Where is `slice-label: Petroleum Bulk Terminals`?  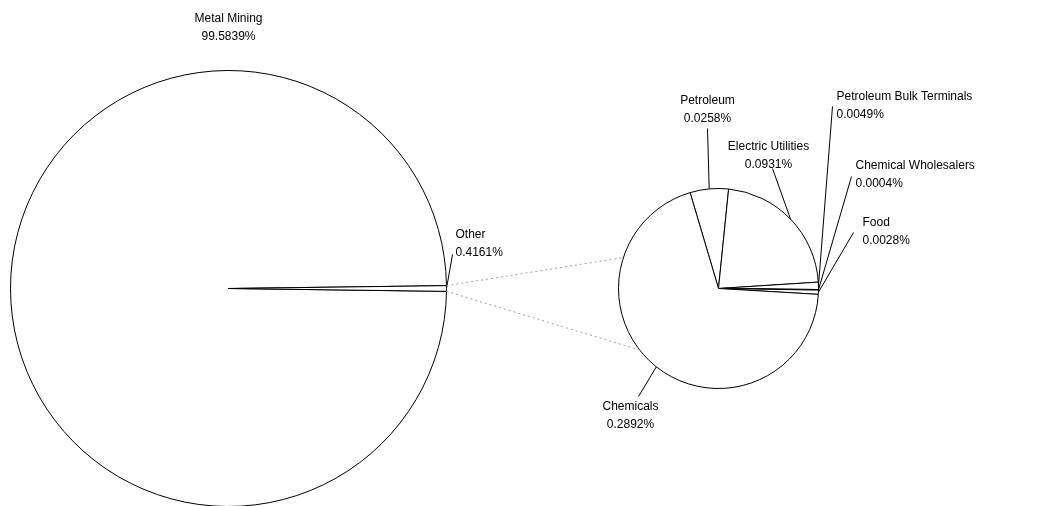
slice-label: Petroleum Bulk Terminals is located at coordinates (904, 95).